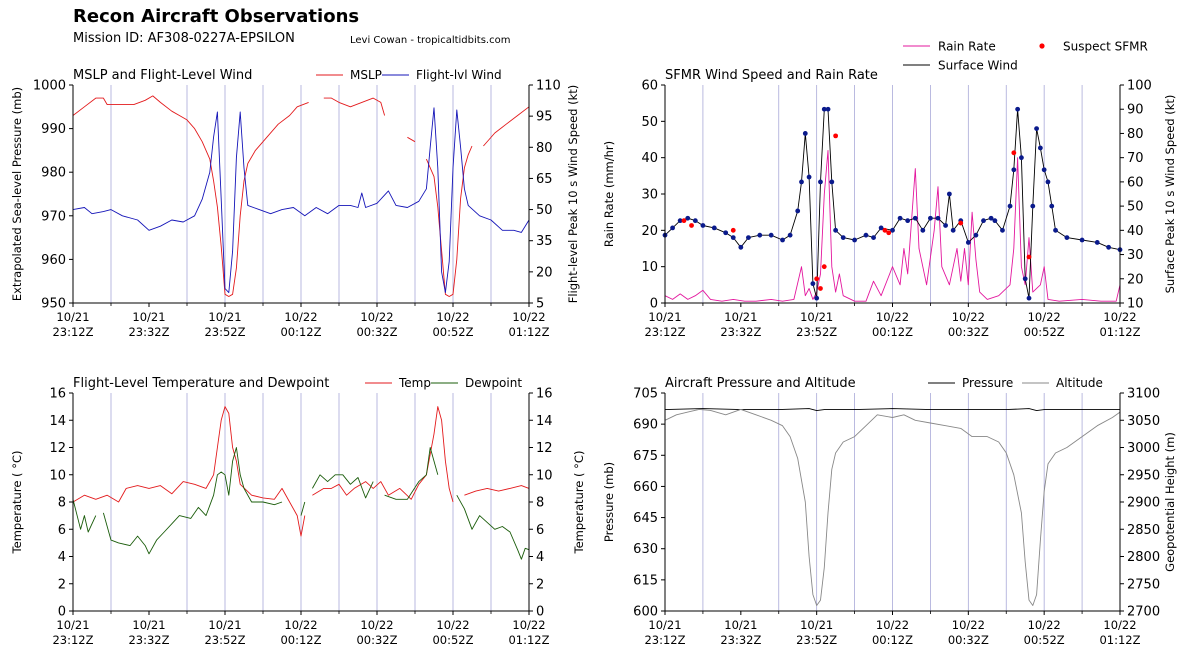  What do you see at coordinates (649, 158) in the screenshot?
I see `y-tick-label: 40` at bounding box center [649, 158].